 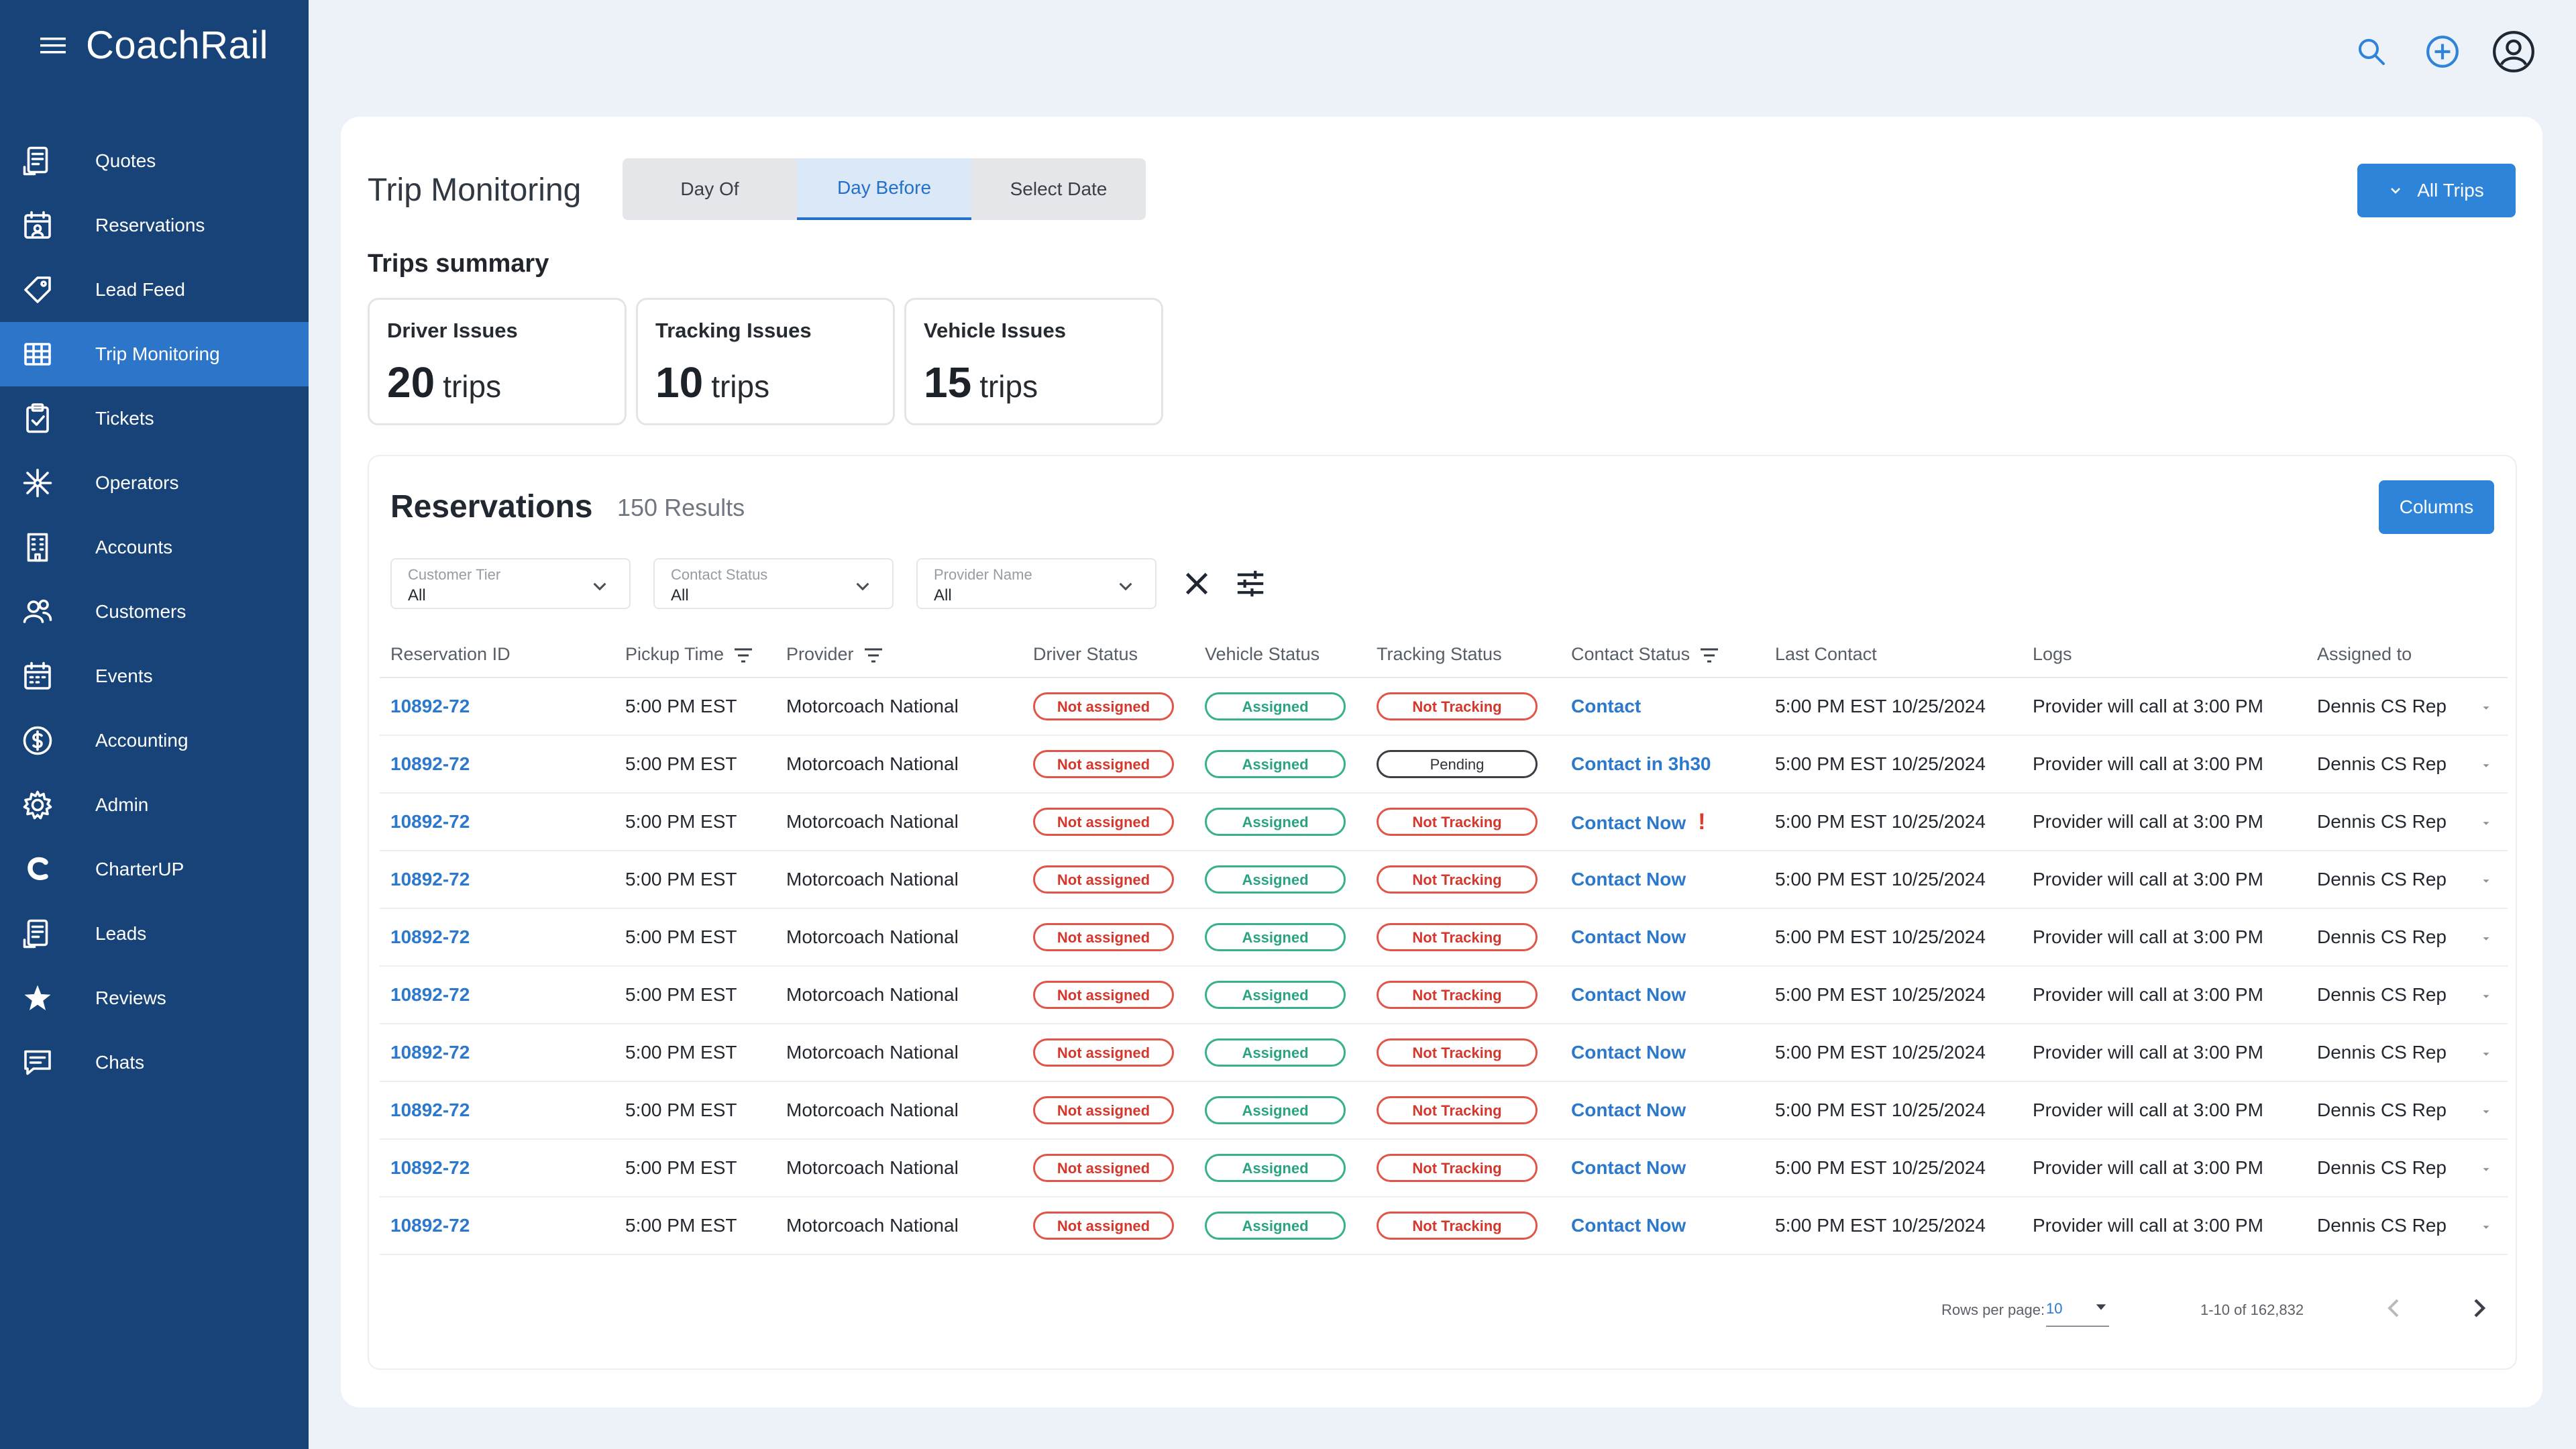 I want to click on tab-select-date: Select Date, so click(x=1059, y=188).